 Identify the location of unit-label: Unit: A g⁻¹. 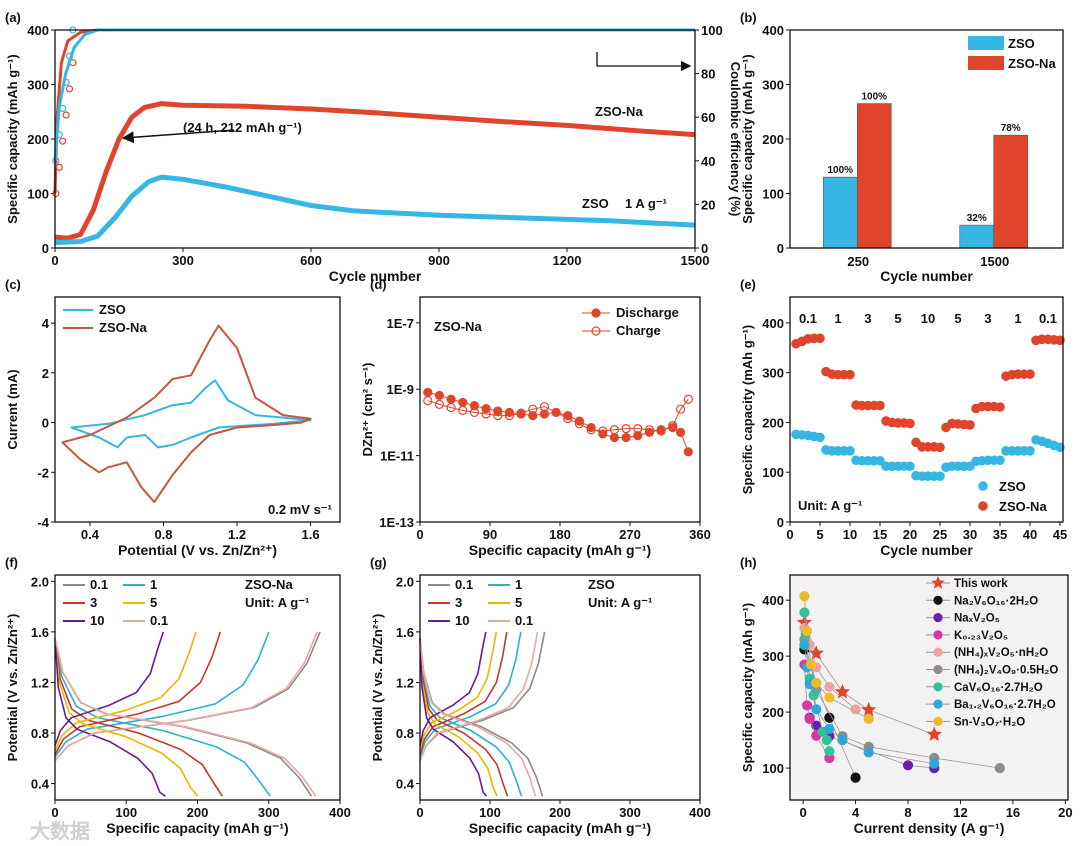
(277, 602).